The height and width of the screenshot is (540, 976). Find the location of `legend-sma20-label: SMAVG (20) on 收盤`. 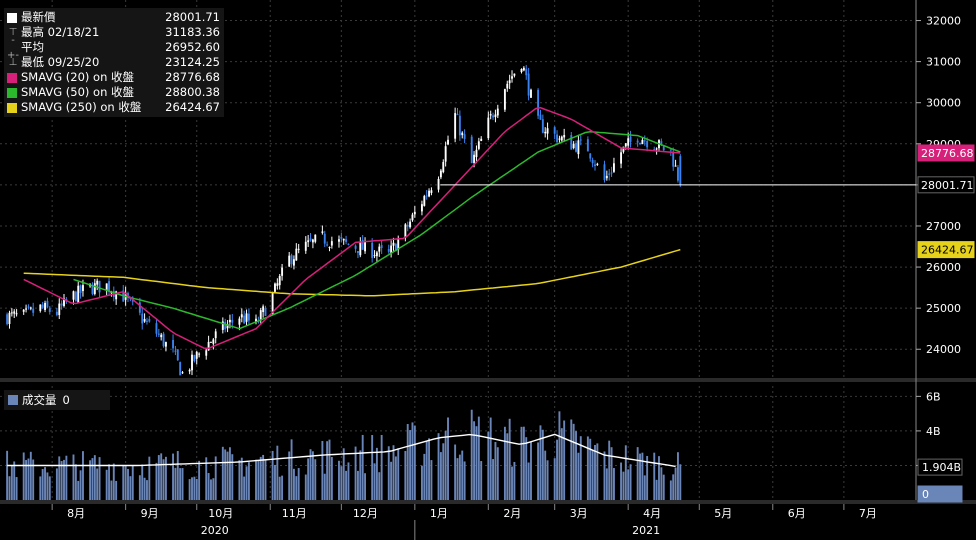

legend-sma20-label: SMAVG (20) on 收盤 is located at coordinates (78, 77).